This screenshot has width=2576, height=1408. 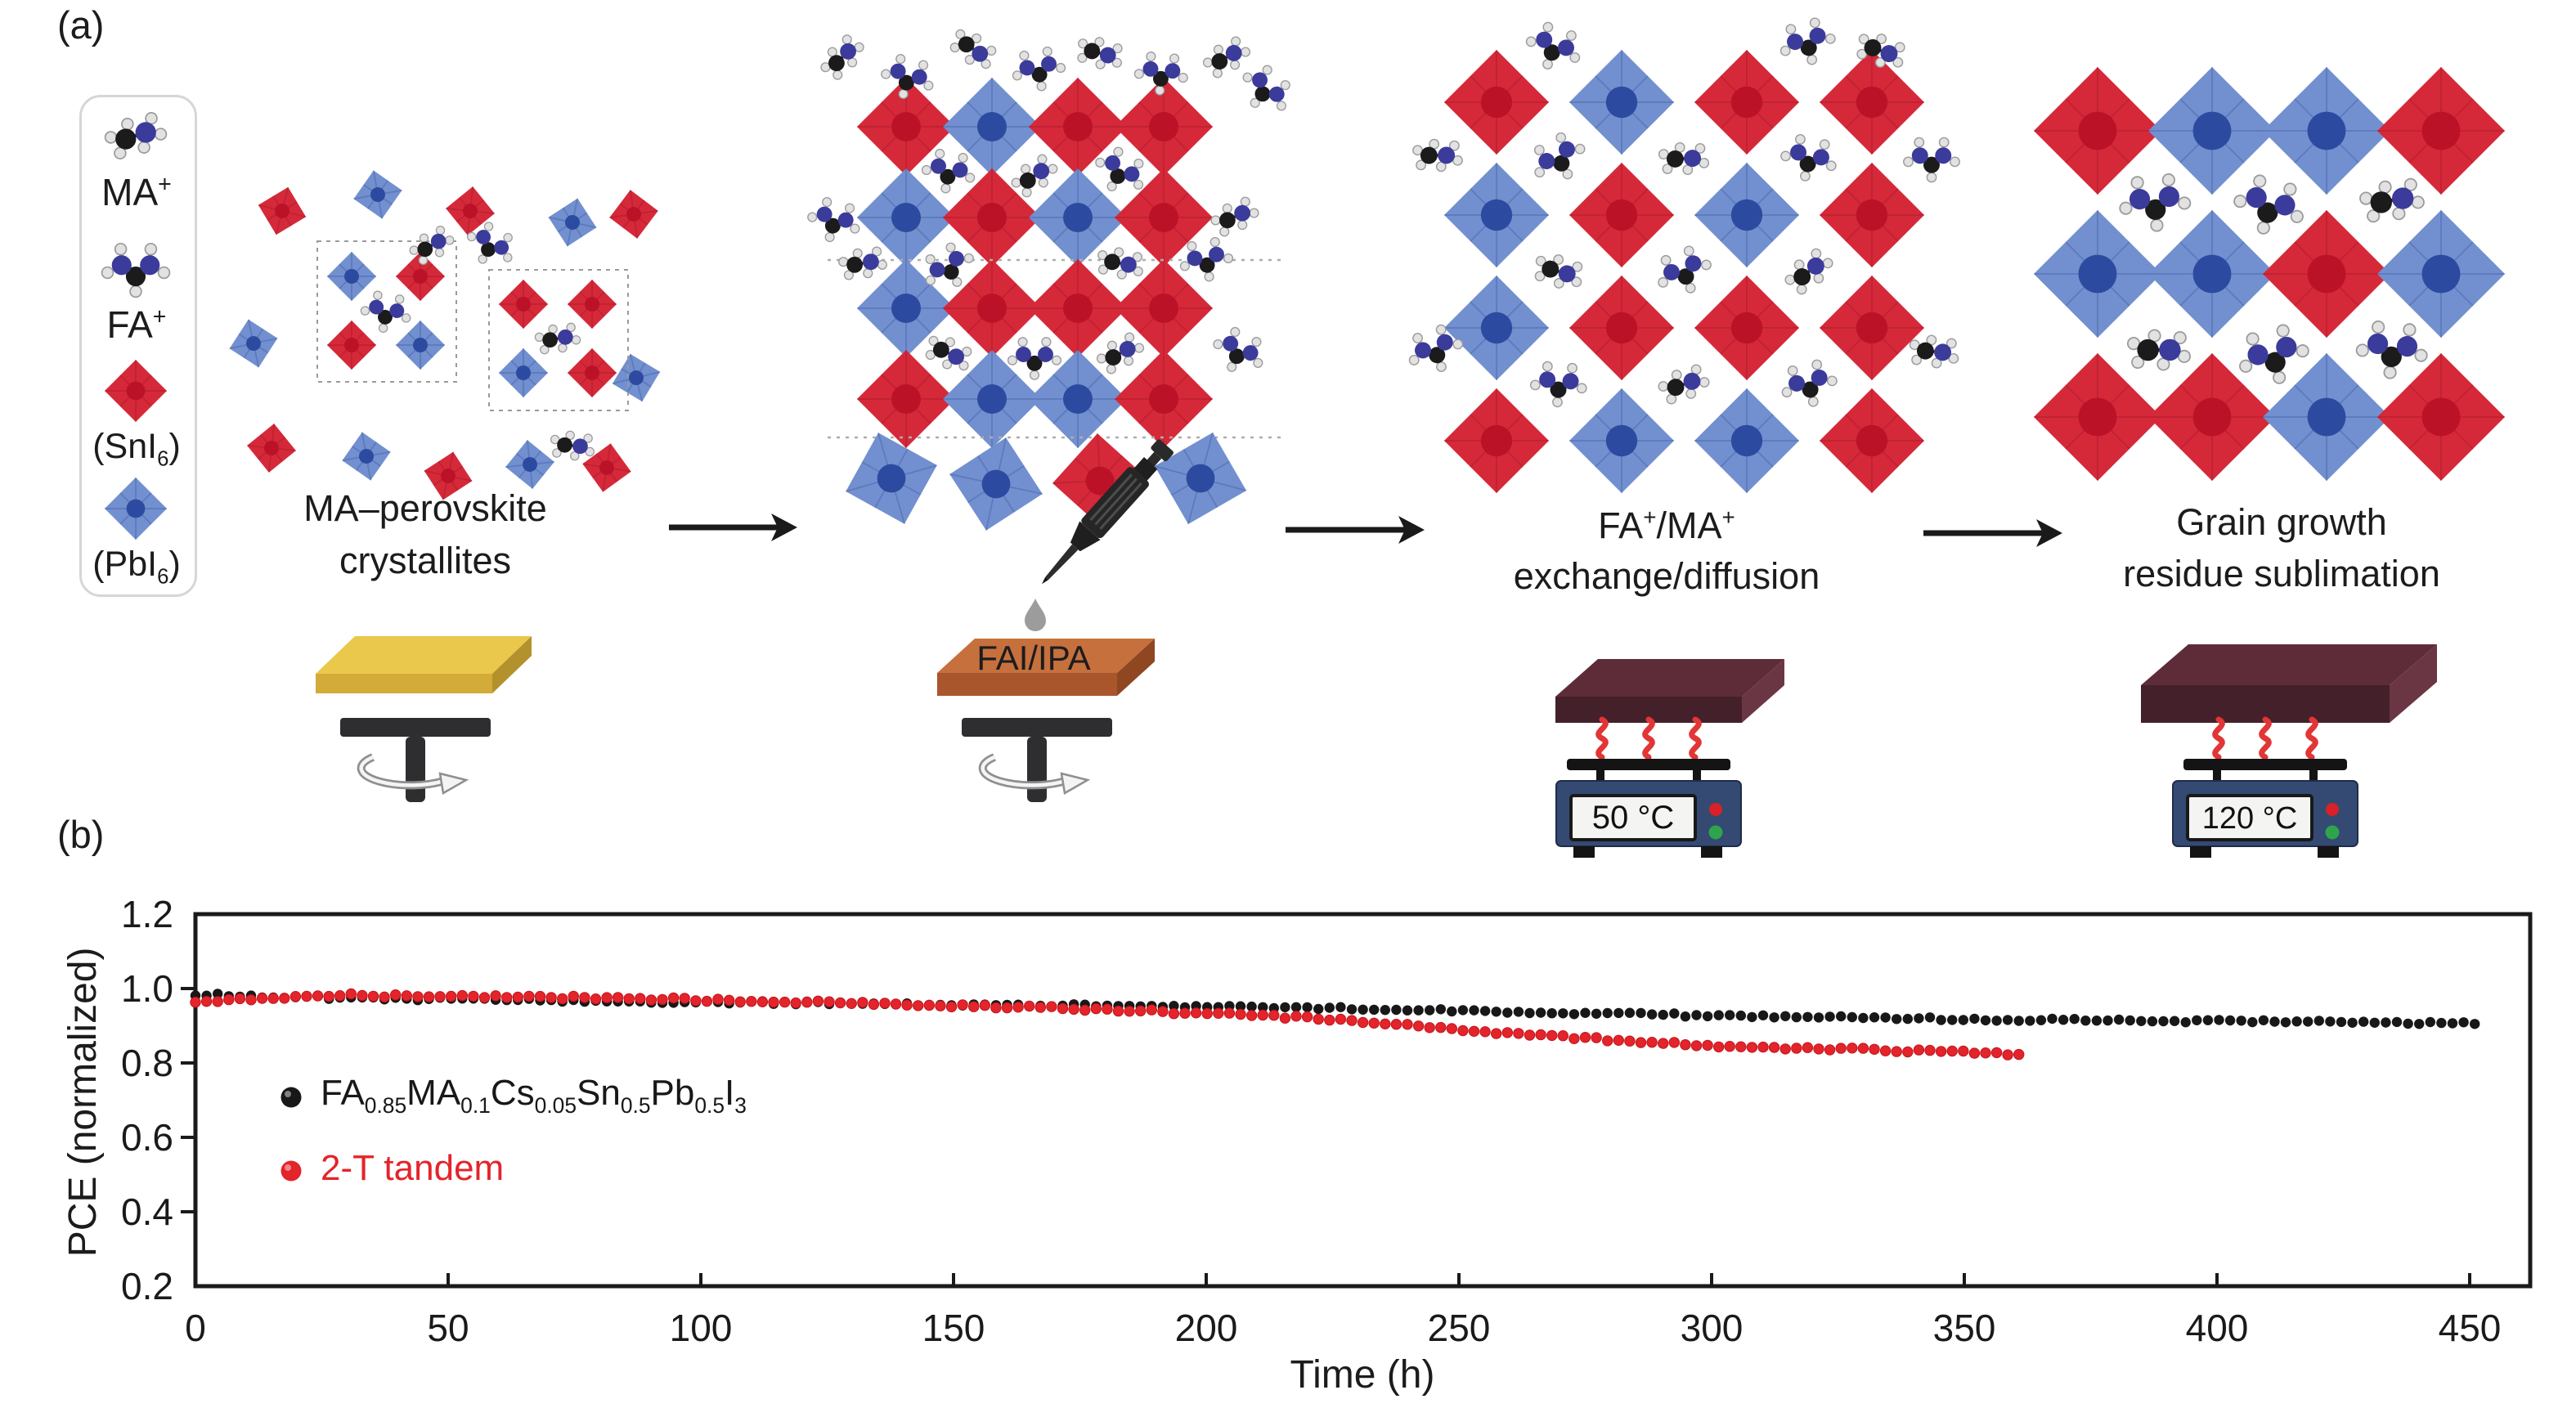 What do you see at coordinates (136, 449) in the screenshot?
I see `legend-label-sni6: (SnI6)` at bounding box center [136, 449].